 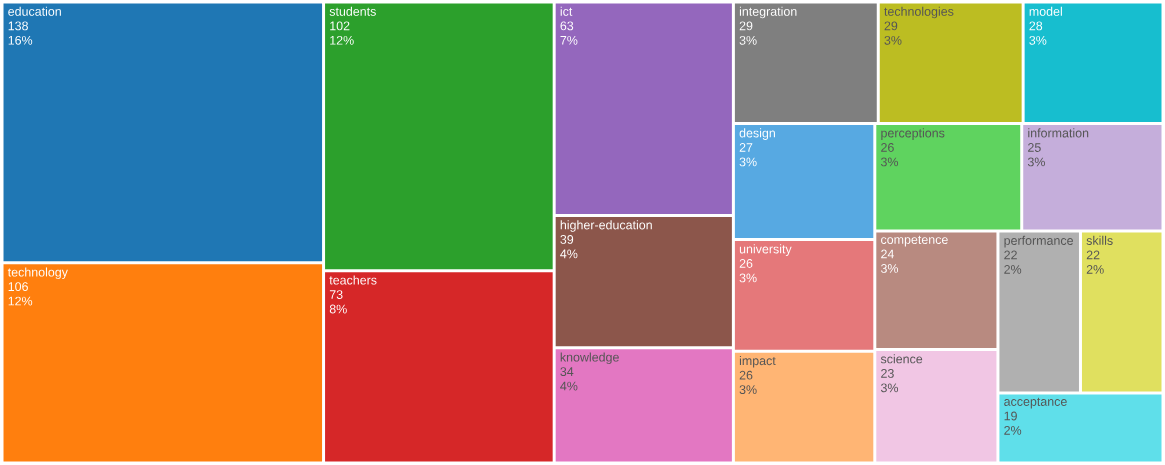 What do you see at coordinates (1010, 416) in the screenshot?
I see `data-label: 19` at bounding box center [1010, 416].